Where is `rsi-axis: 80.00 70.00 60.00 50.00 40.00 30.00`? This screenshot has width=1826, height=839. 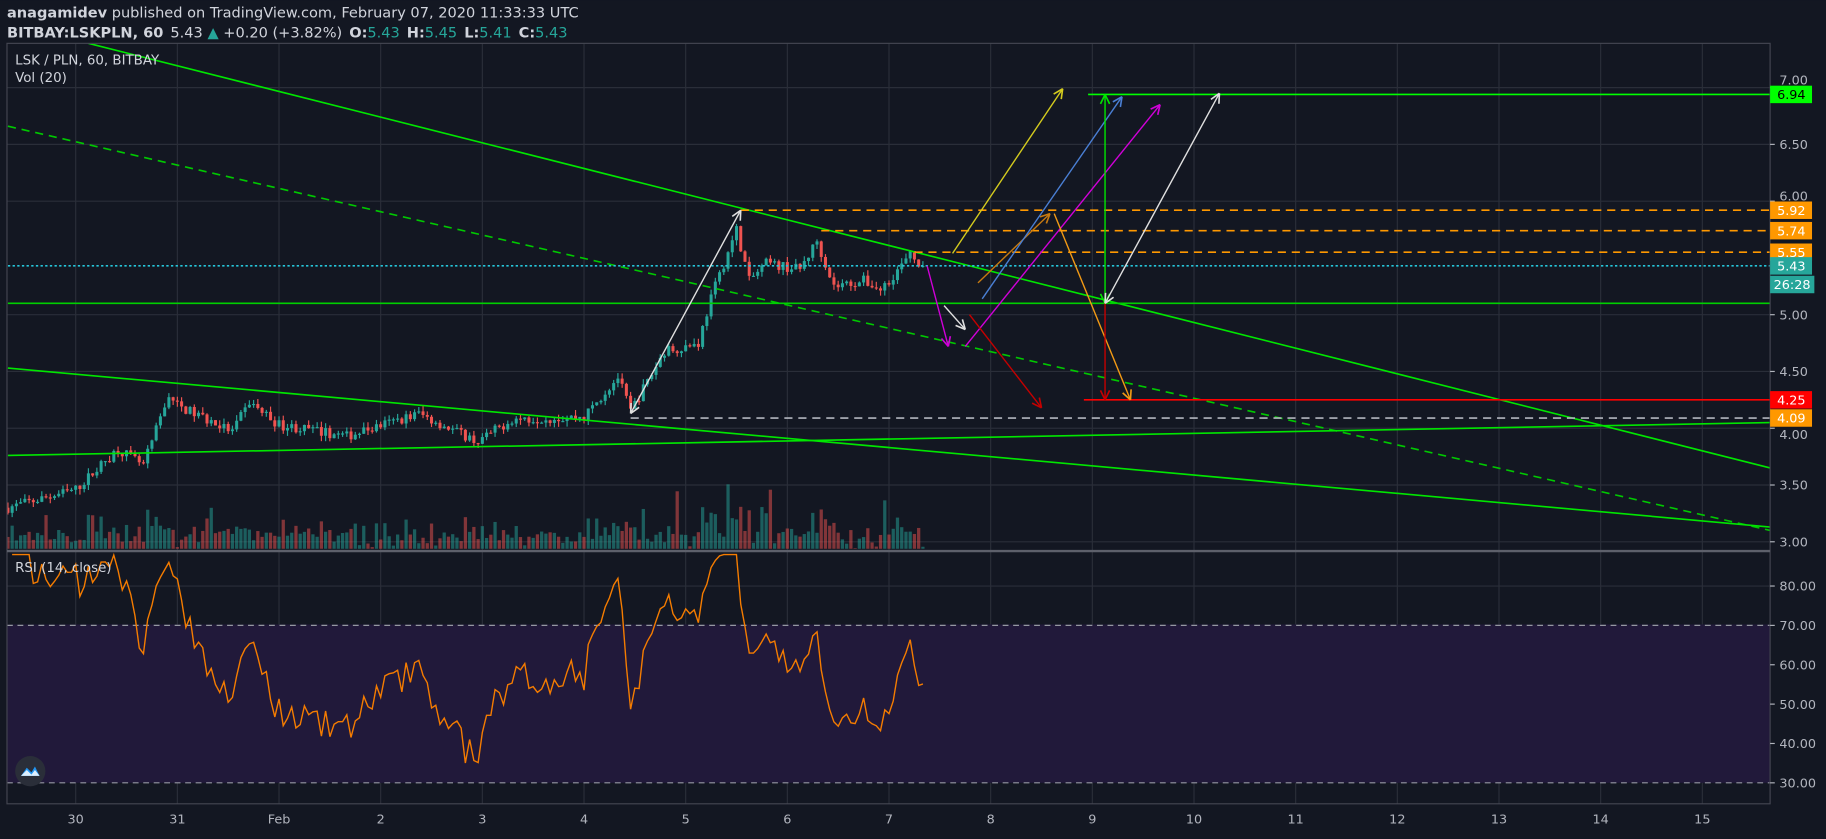
rsi-axis: 80.00 70.00 60.00 50.00 40.00 30.00 is located at coordinates (1793, 686).